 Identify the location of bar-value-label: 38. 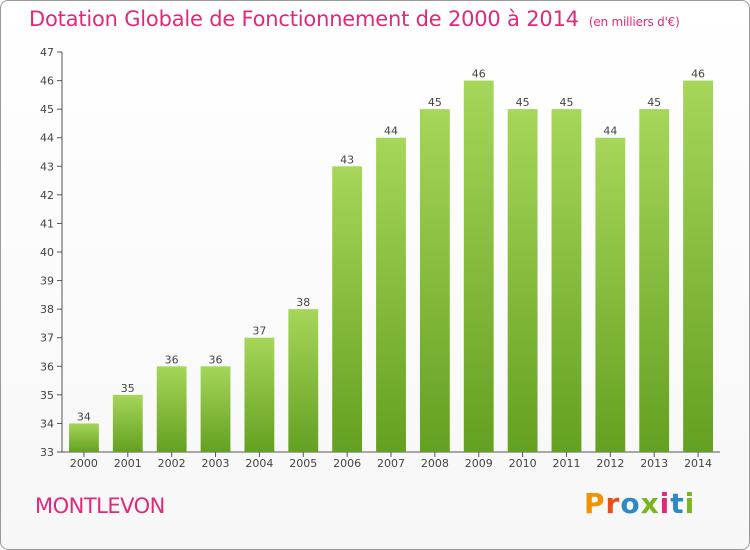
(303, 302).